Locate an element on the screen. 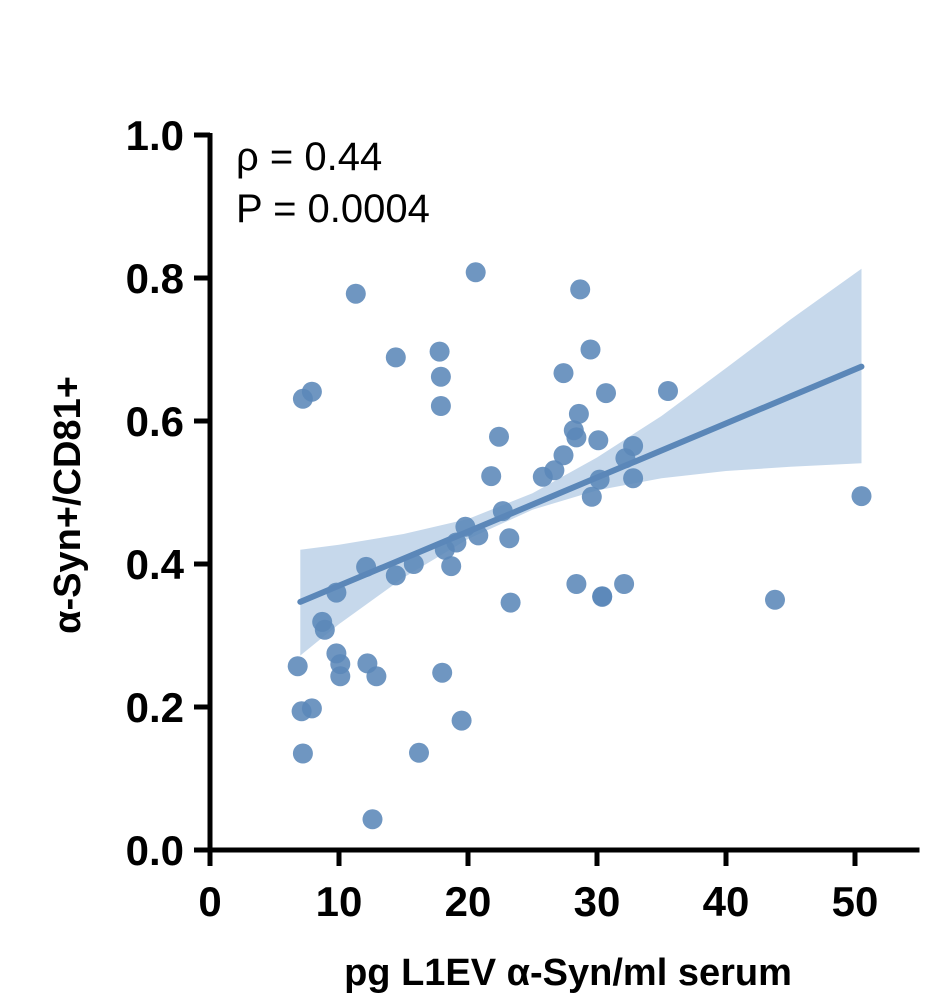 This screenshot has height=1008, width=933. y-tick-label: 1.0 is located at coordinates (155, 135).